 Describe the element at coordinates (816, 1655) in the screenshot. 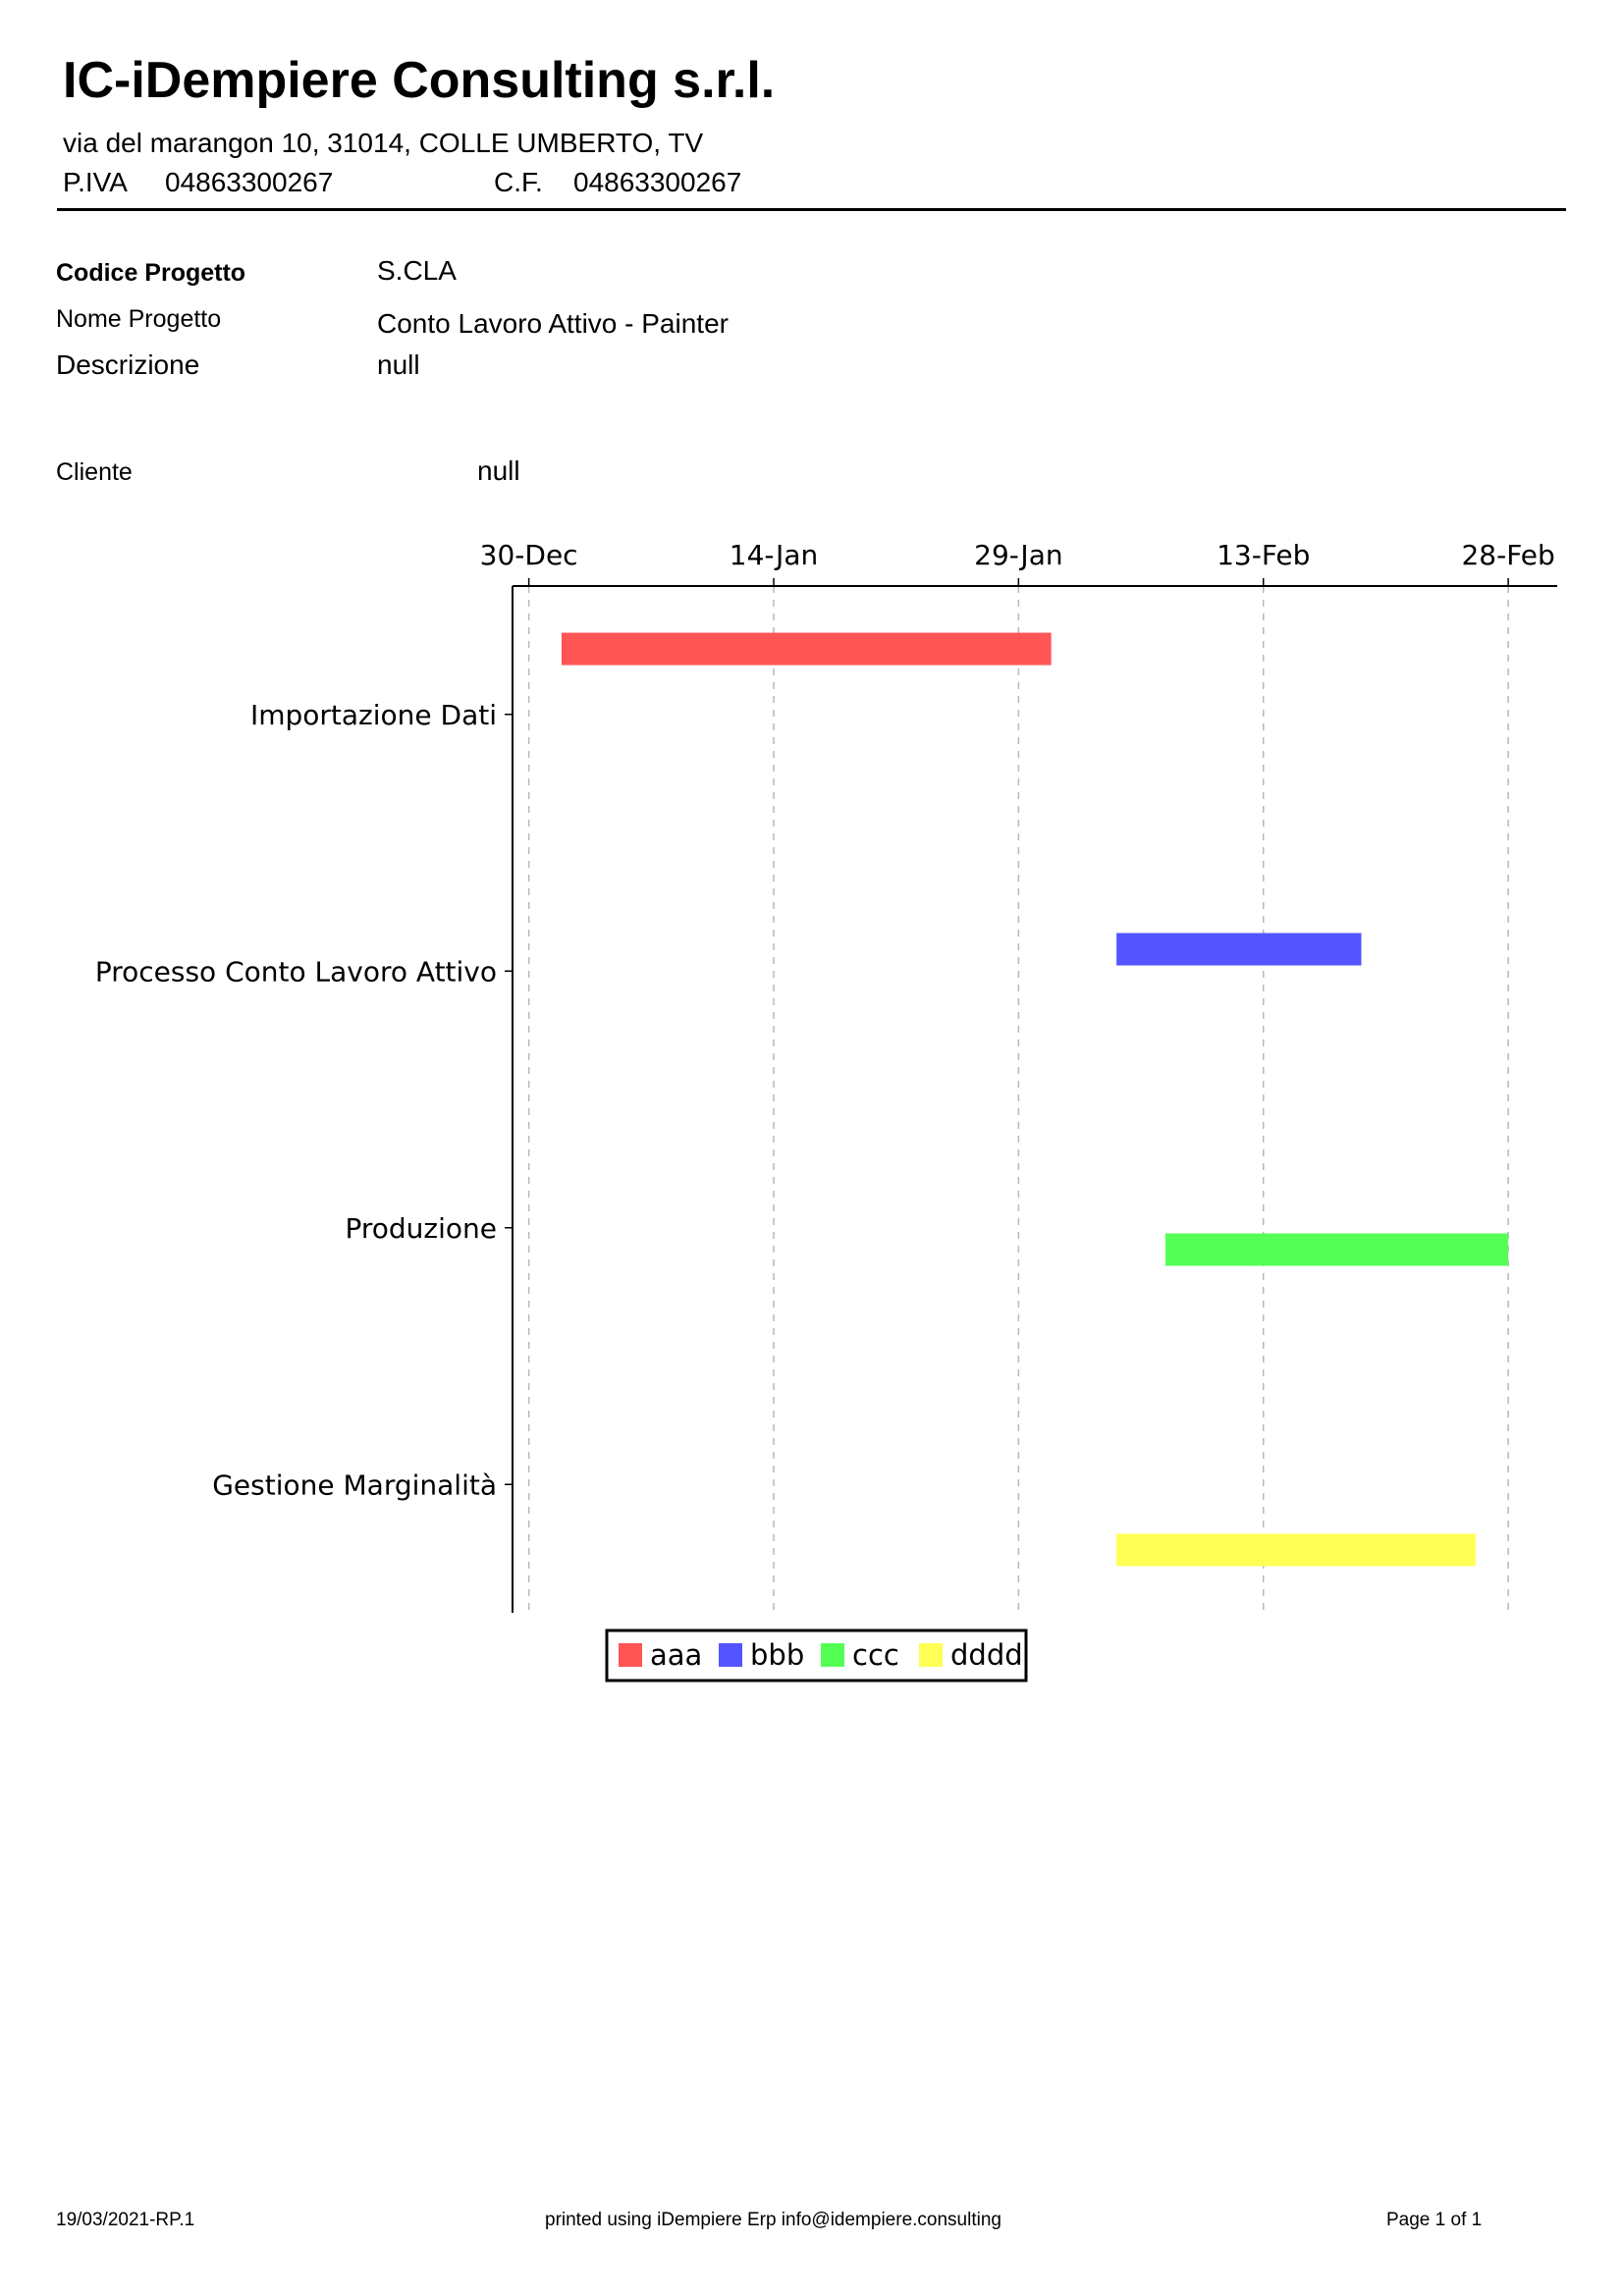

I see `legend-box` at that location.